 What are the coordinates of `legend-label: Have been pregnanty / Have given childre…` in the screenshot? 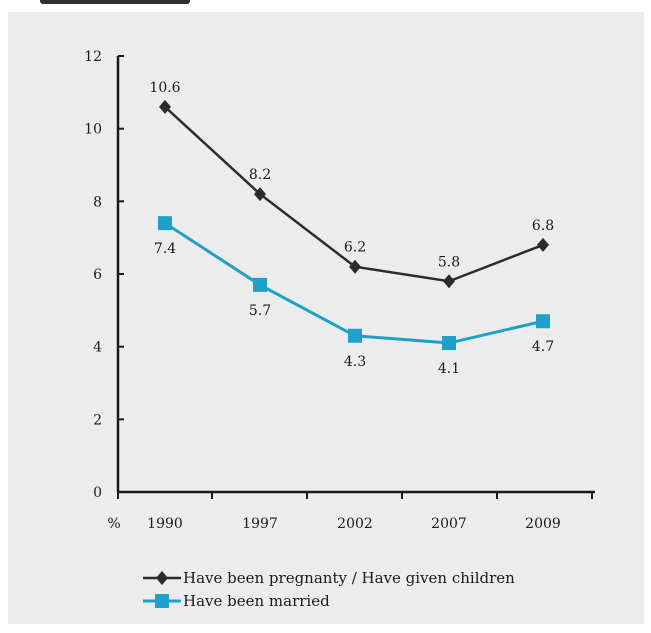 It's located at (349, 578).